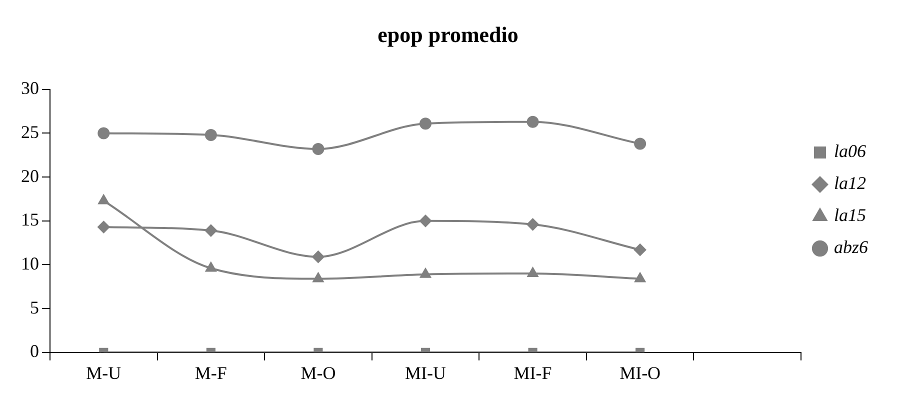 The width and height of the screenshot is (899, 403). Describe the element at coordinates (34, 351) in the screenshot. I see `y-tick-label: 0` at that location.